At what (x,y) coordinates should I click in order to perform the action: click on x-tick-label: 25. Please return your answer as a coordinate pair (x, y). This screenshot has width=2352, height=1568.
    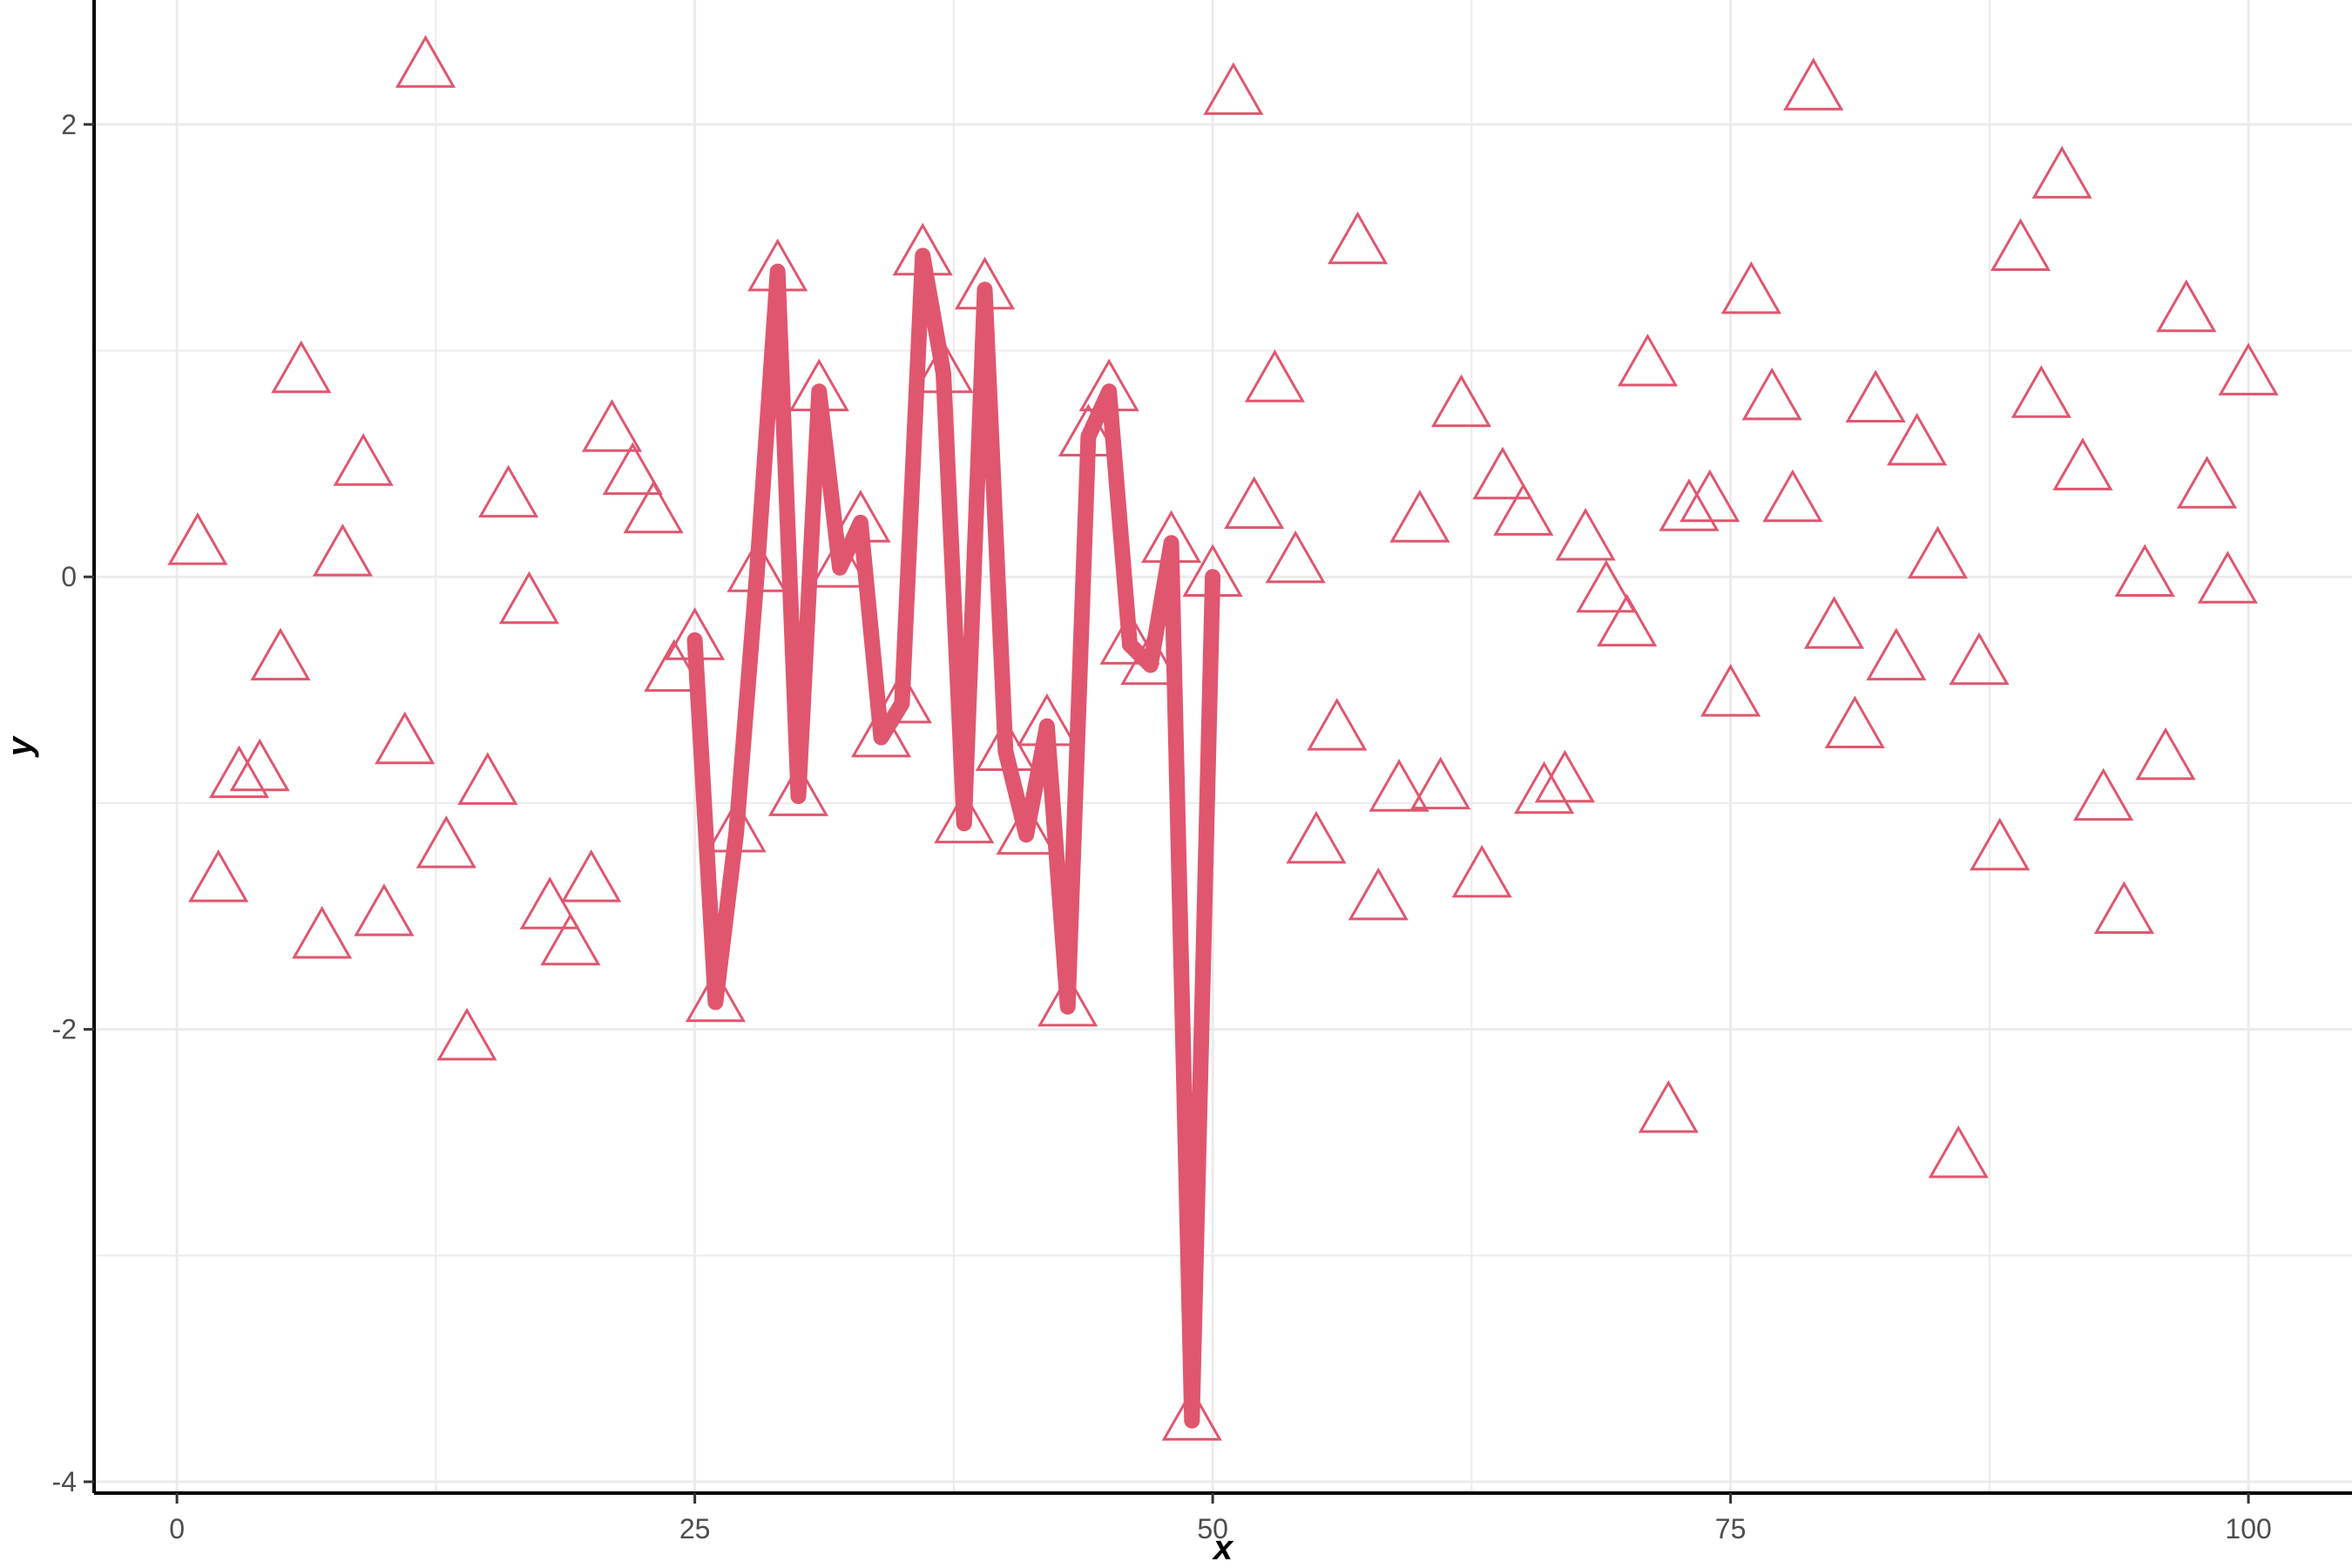
    Looking at the image, I should click on (695, 1528).